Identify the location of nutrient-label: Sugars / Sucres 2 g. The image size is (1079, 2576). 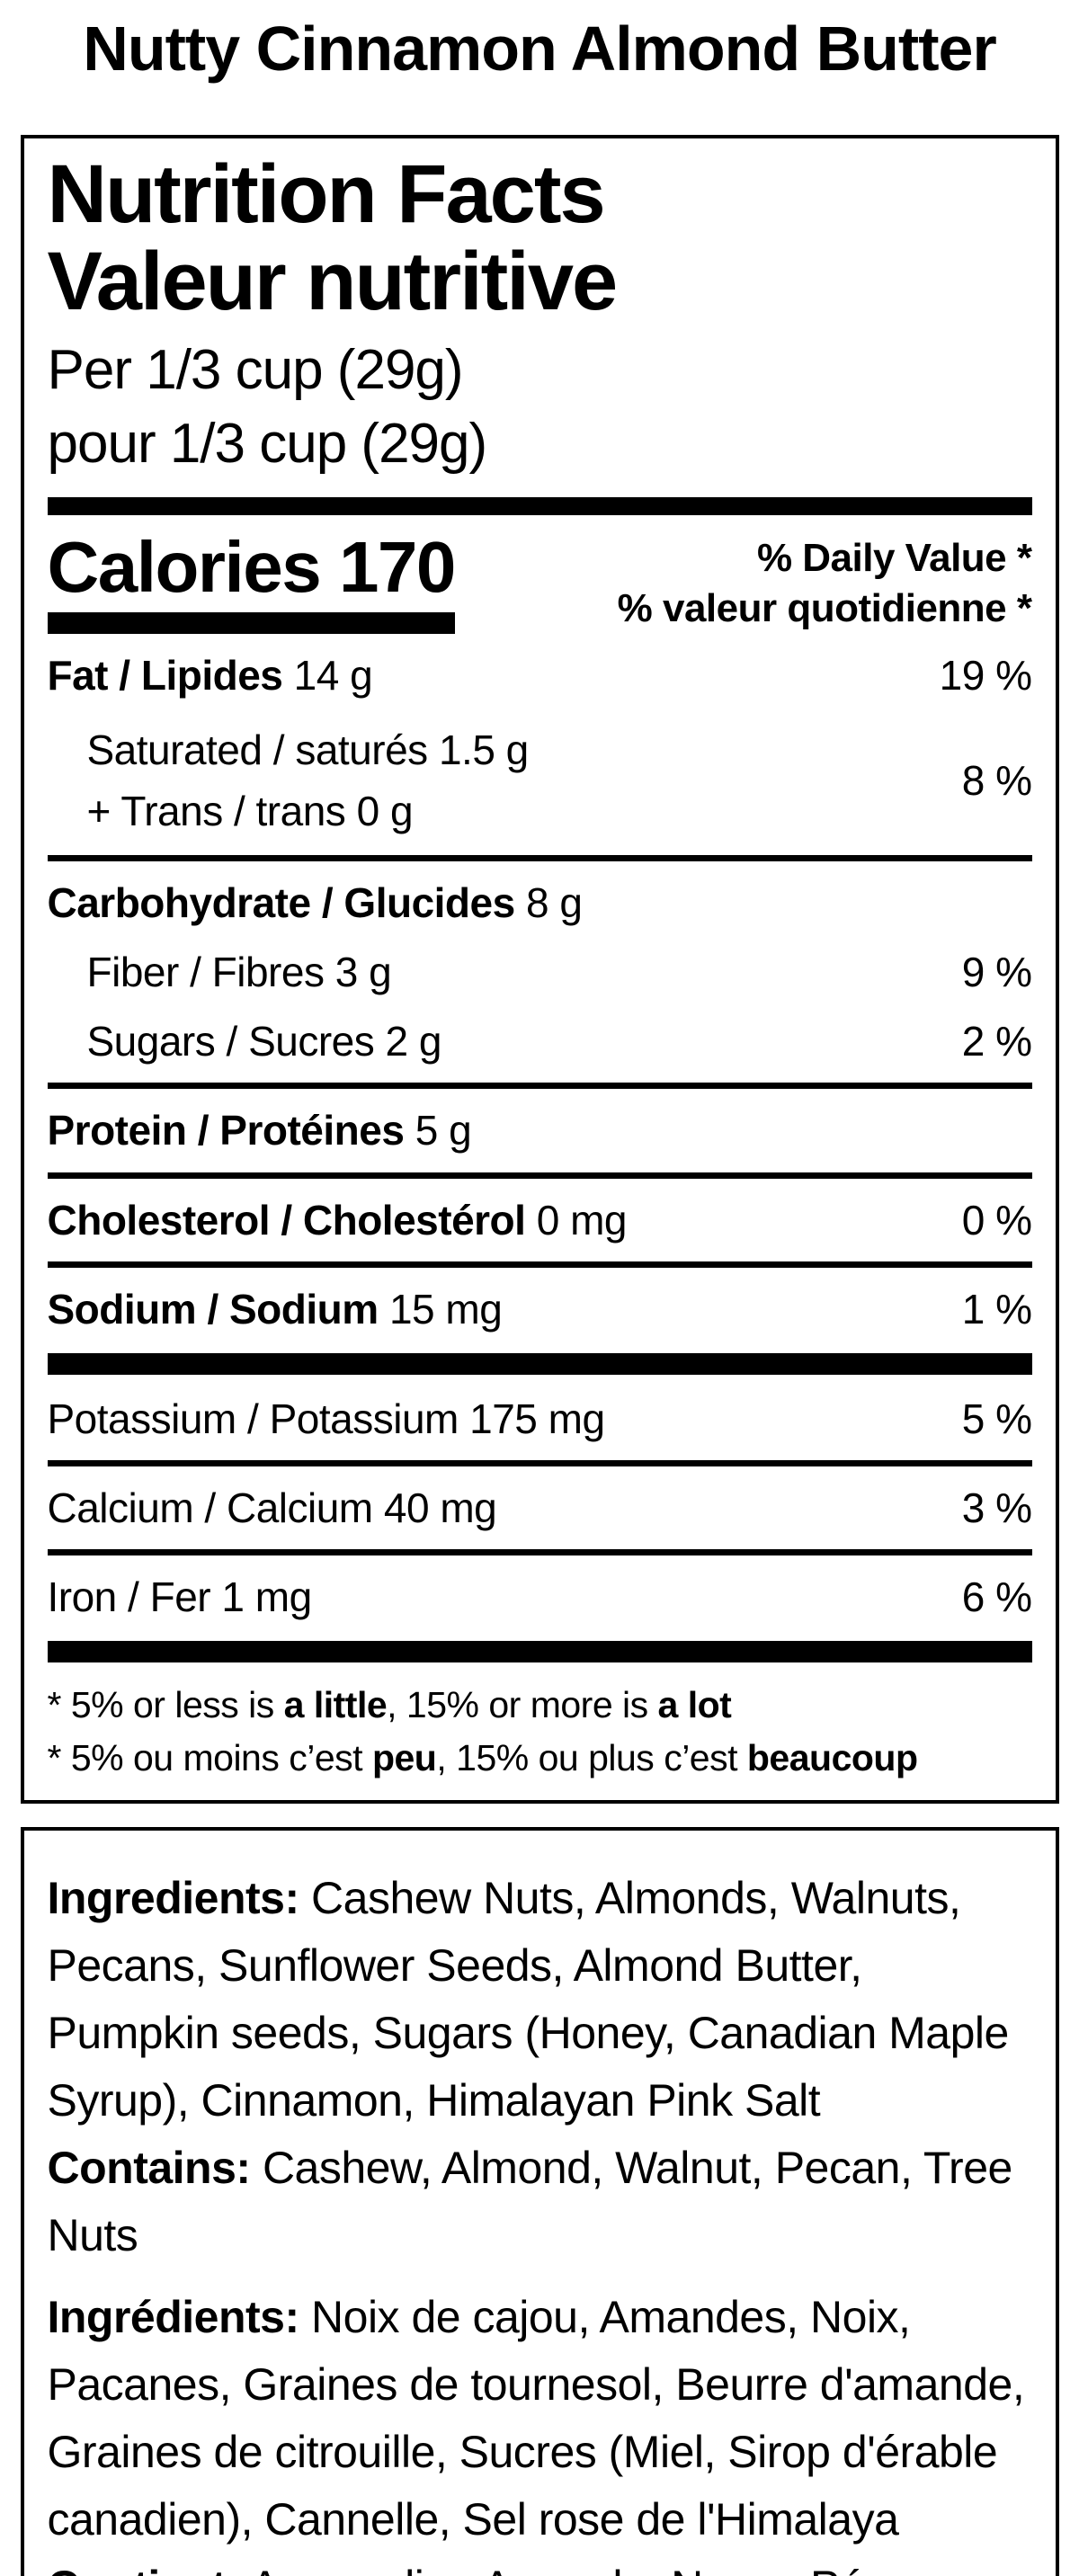
(264, 1041).